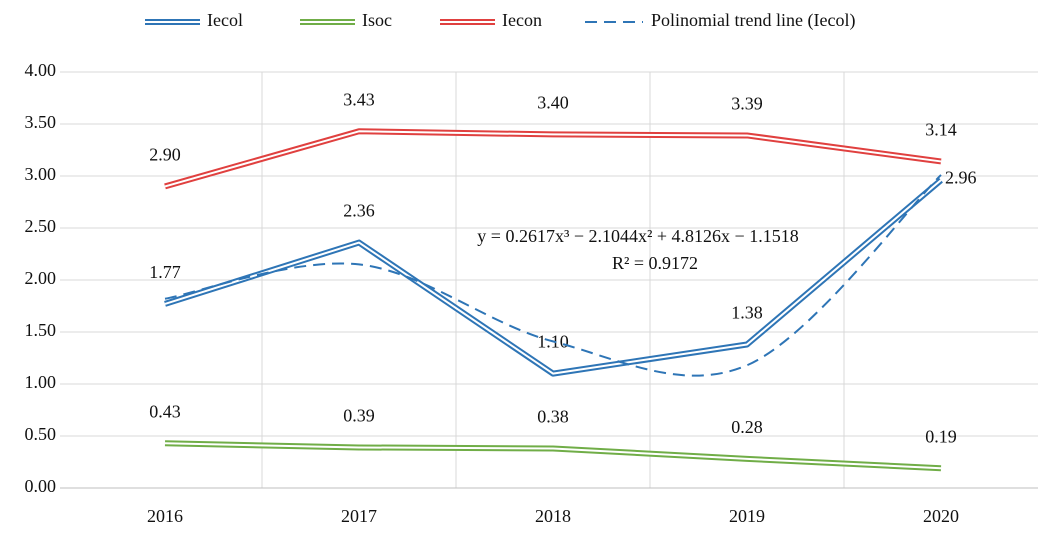  Describe the element at coordinates (961, 177) in the screenshot. I see `data-label: 2.96` at that location.